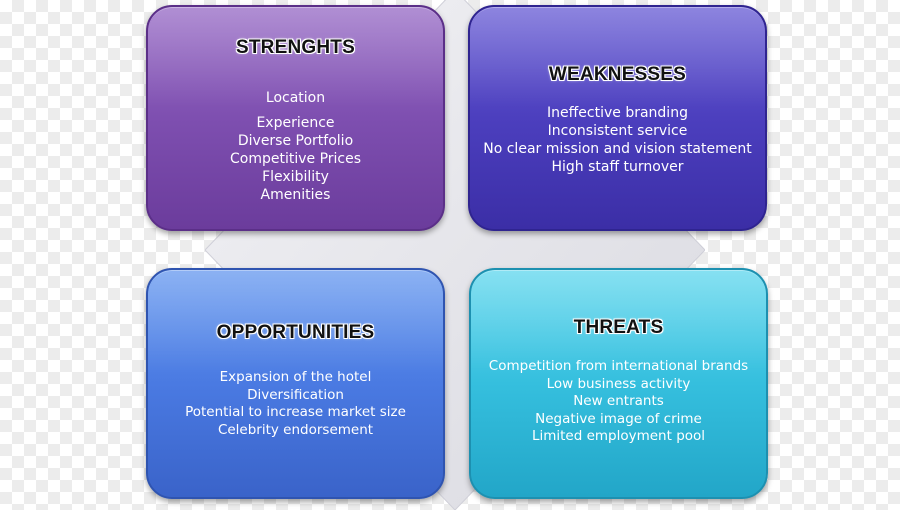 This screenshot has width=900, height=510. Describe the element at coordinates (295, 377) in the screenshot. I see `list-item: Expansion of the hotel` at that location.